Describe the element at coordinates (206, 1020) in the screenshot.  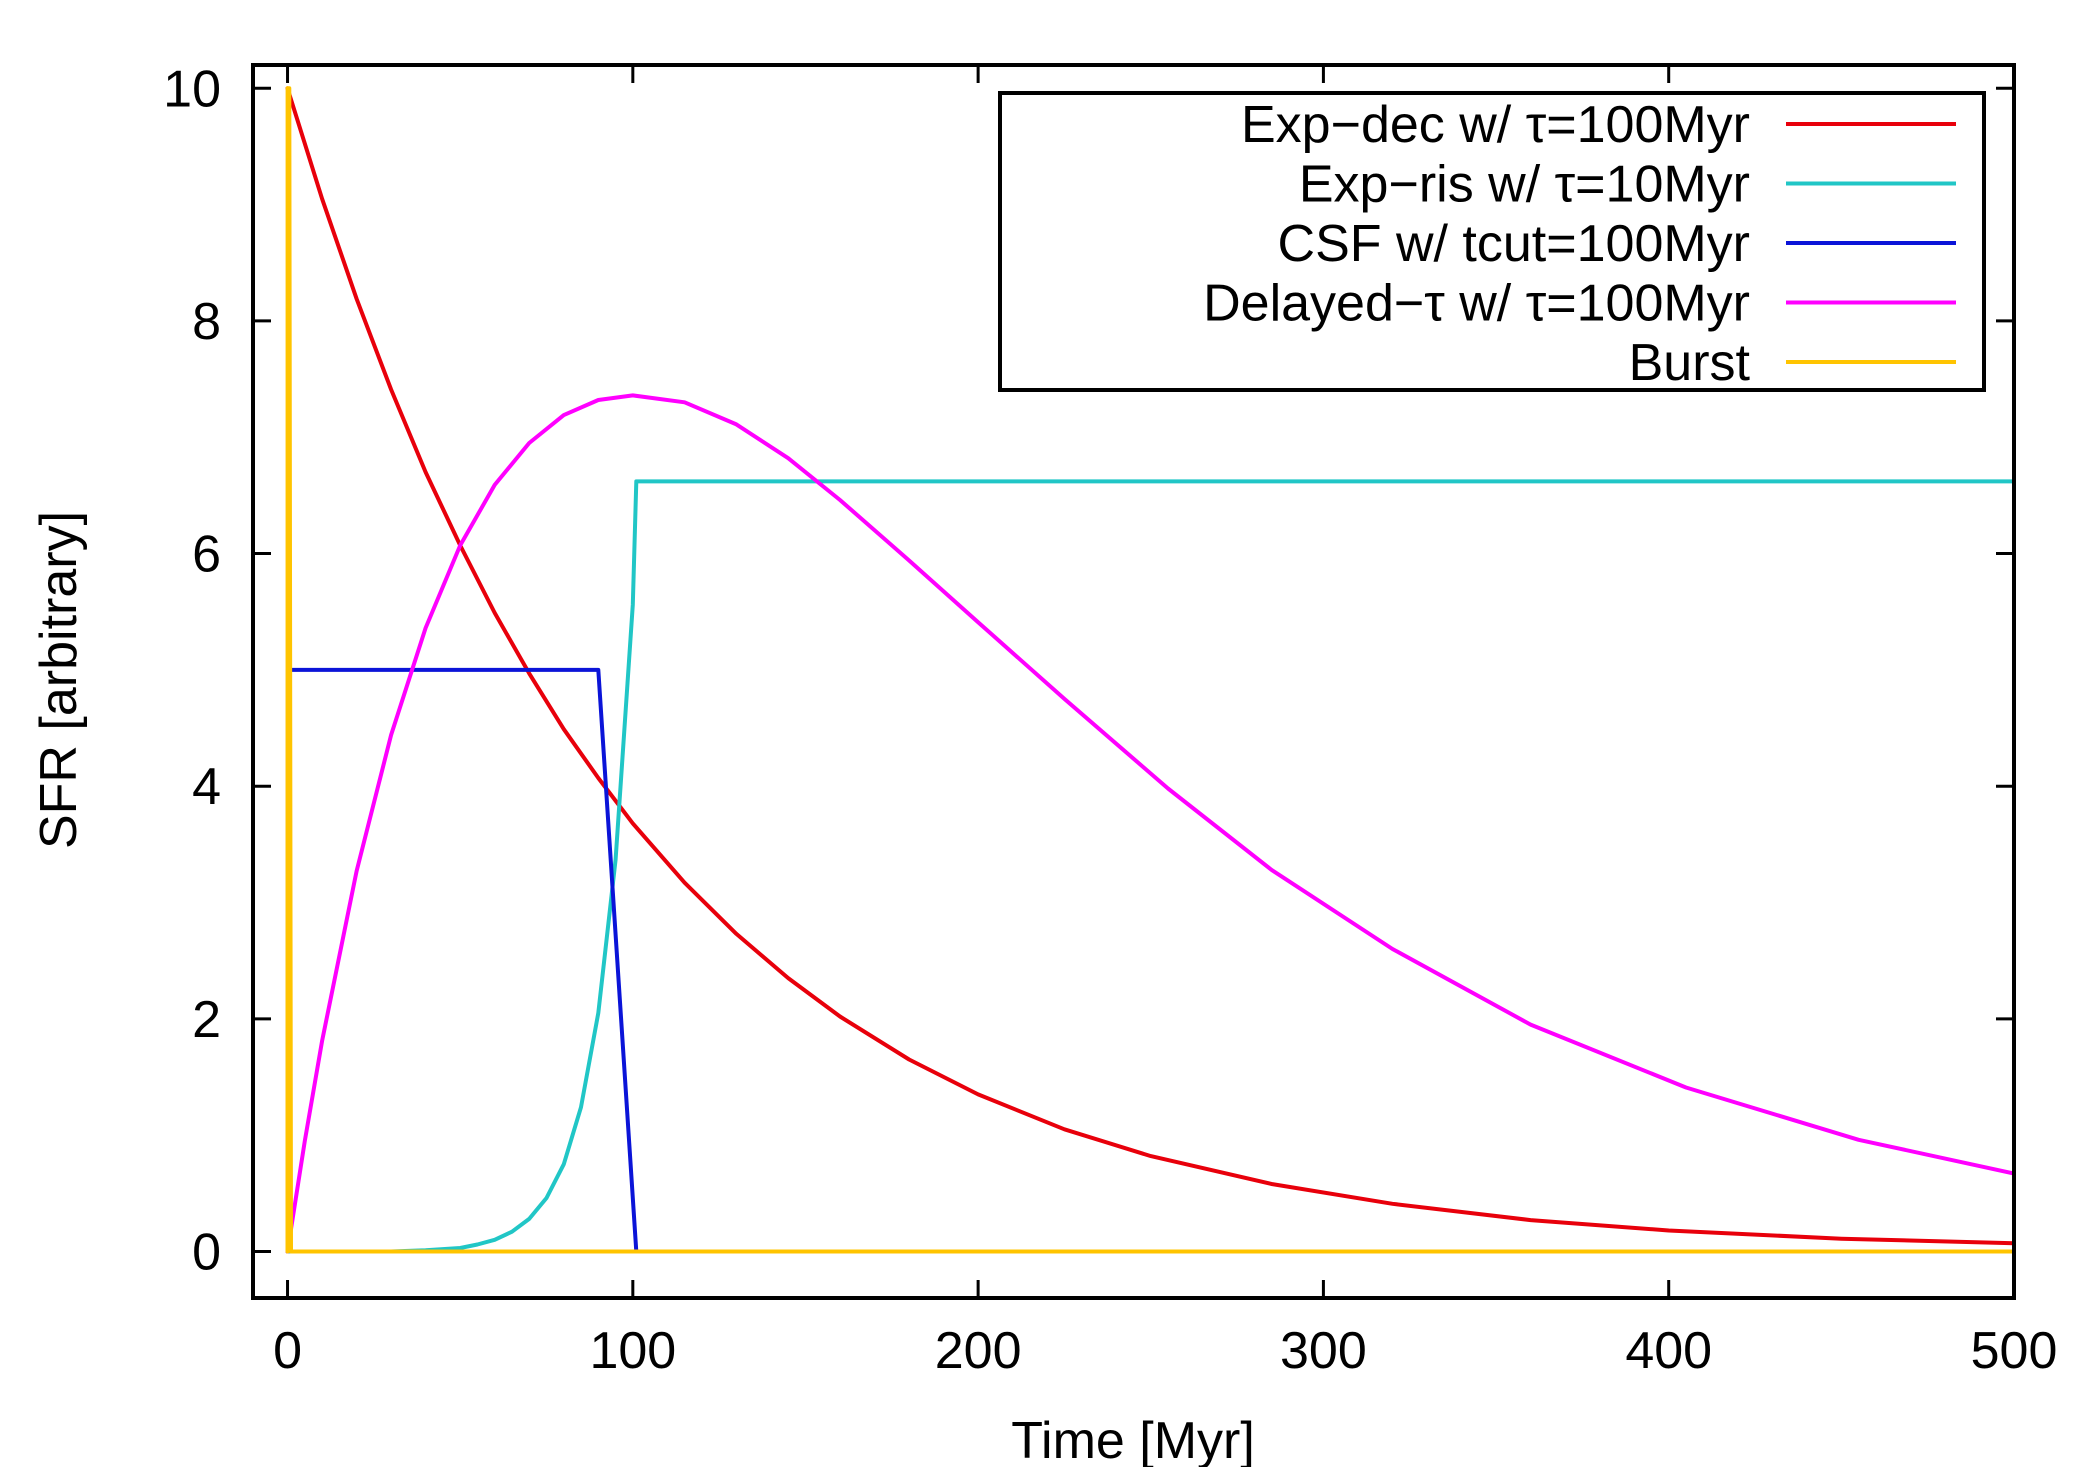
I see `y-tick-label: 2` at that location.